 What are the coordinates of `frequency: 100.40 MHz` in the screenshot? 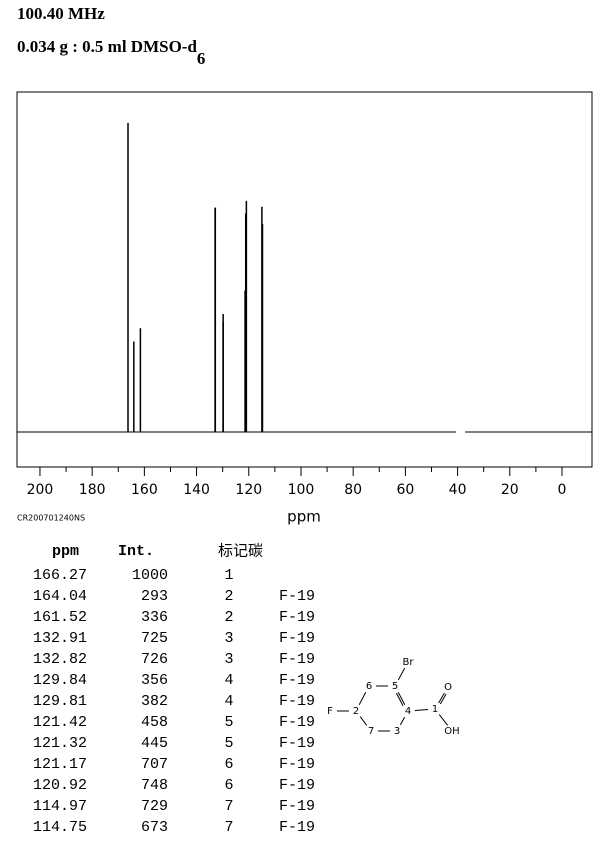 It's located at (61, 13).